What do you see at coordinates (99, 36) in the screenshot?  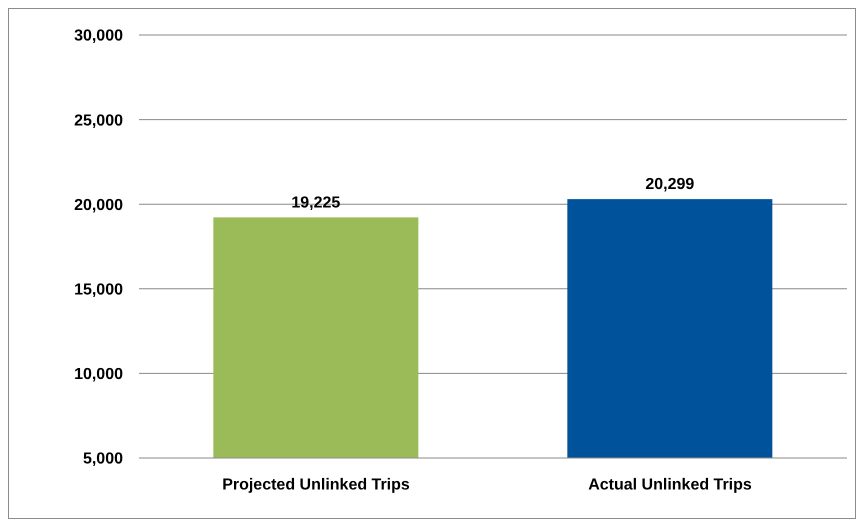 I see `y-tick-label: 30,000` at bounding box center [99, 36].